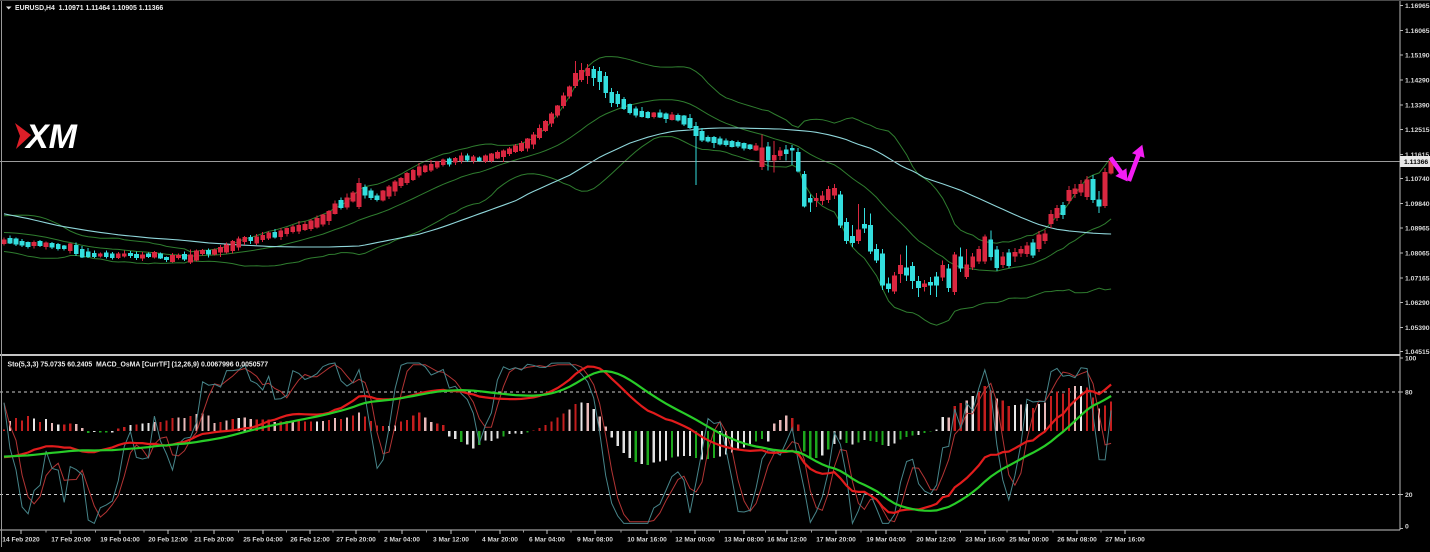 The image size is (1430, 552). What do you see at coordinates (1417, 6) in the screenshot?
I see `svg-text: 1.16965` at bounding box center [1417, 6].